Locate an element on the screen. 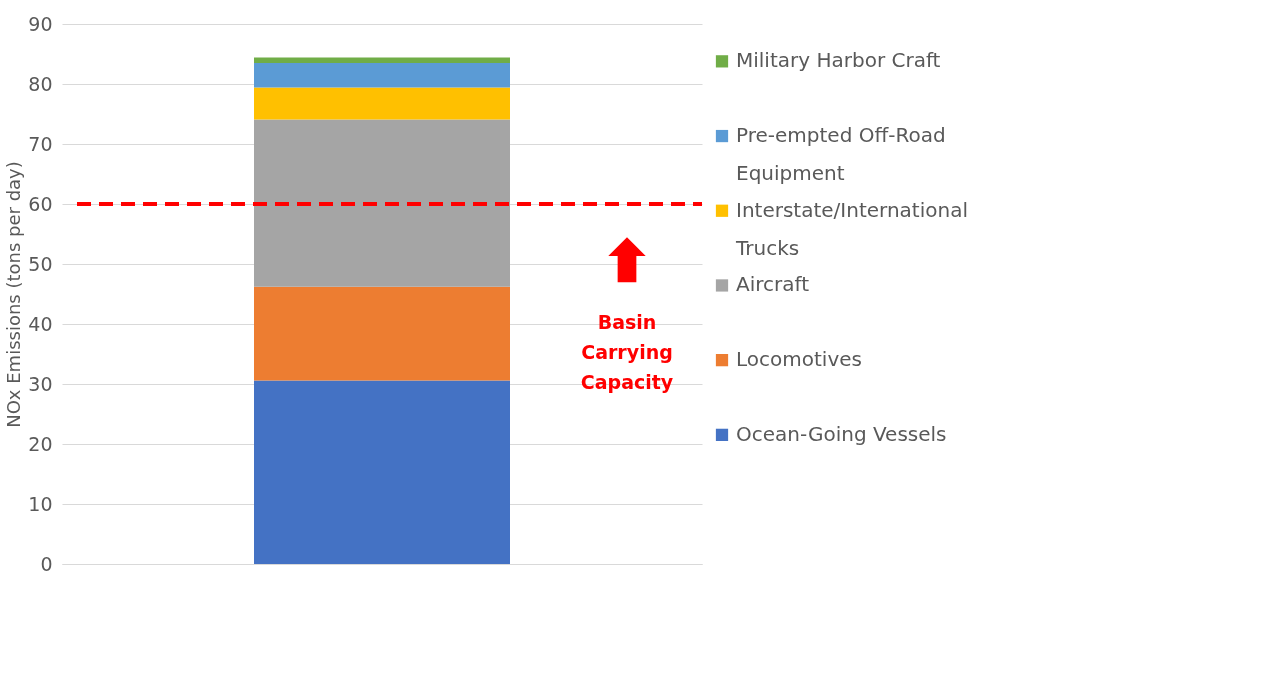  ref-line-label: Basin Carrying Capacity is located at coordinates (627, 352).